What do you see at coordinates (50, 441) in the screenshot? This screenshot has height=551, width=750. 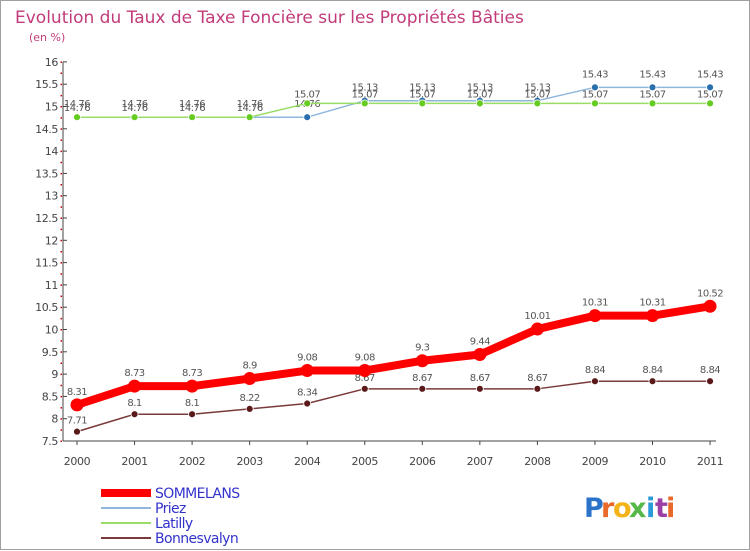 I see `y-tick-label: 7.5` at bounding box center [50, 441].